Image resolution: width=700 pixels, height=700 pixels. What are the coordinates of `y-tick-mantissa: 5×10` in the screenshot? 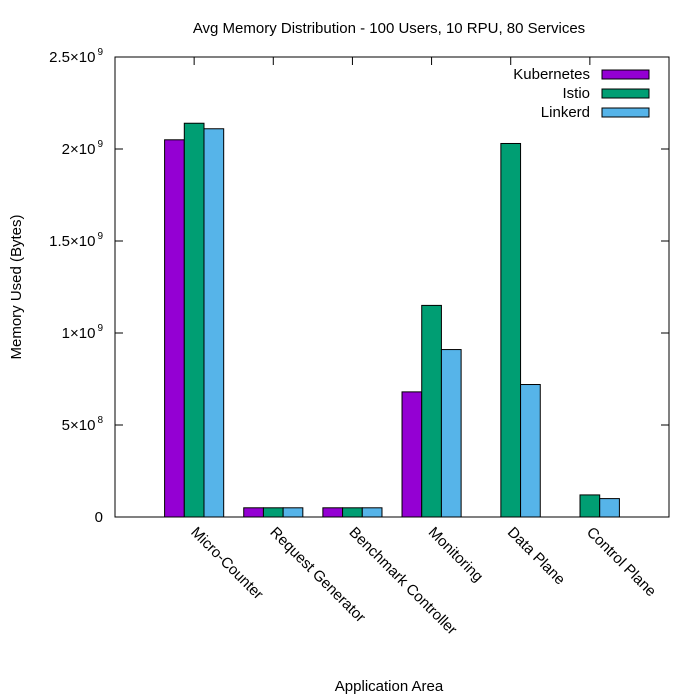 It's located at (79, 425).